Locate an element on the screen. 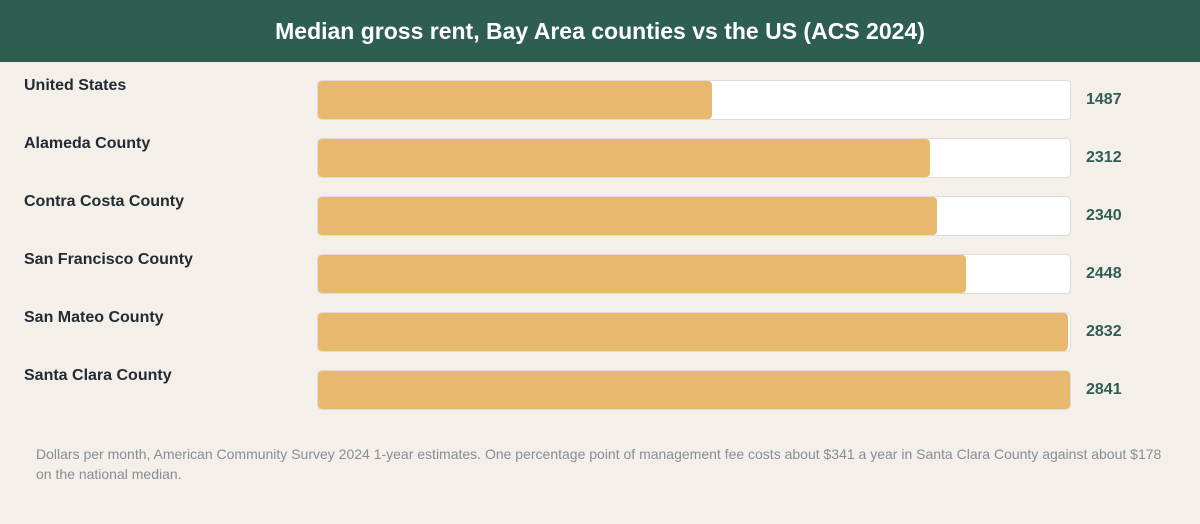 This screenshot has height=524, width=1200. bar-row: Santa Clara County 2841 is located at coordinates (600, 389).